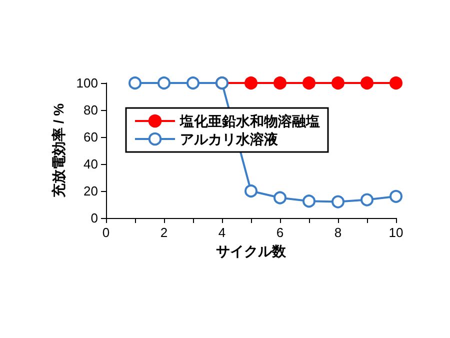 The height and width of the screenshot is (338, 450). I want to click on y-tick-label: 20, so click(91, 191).